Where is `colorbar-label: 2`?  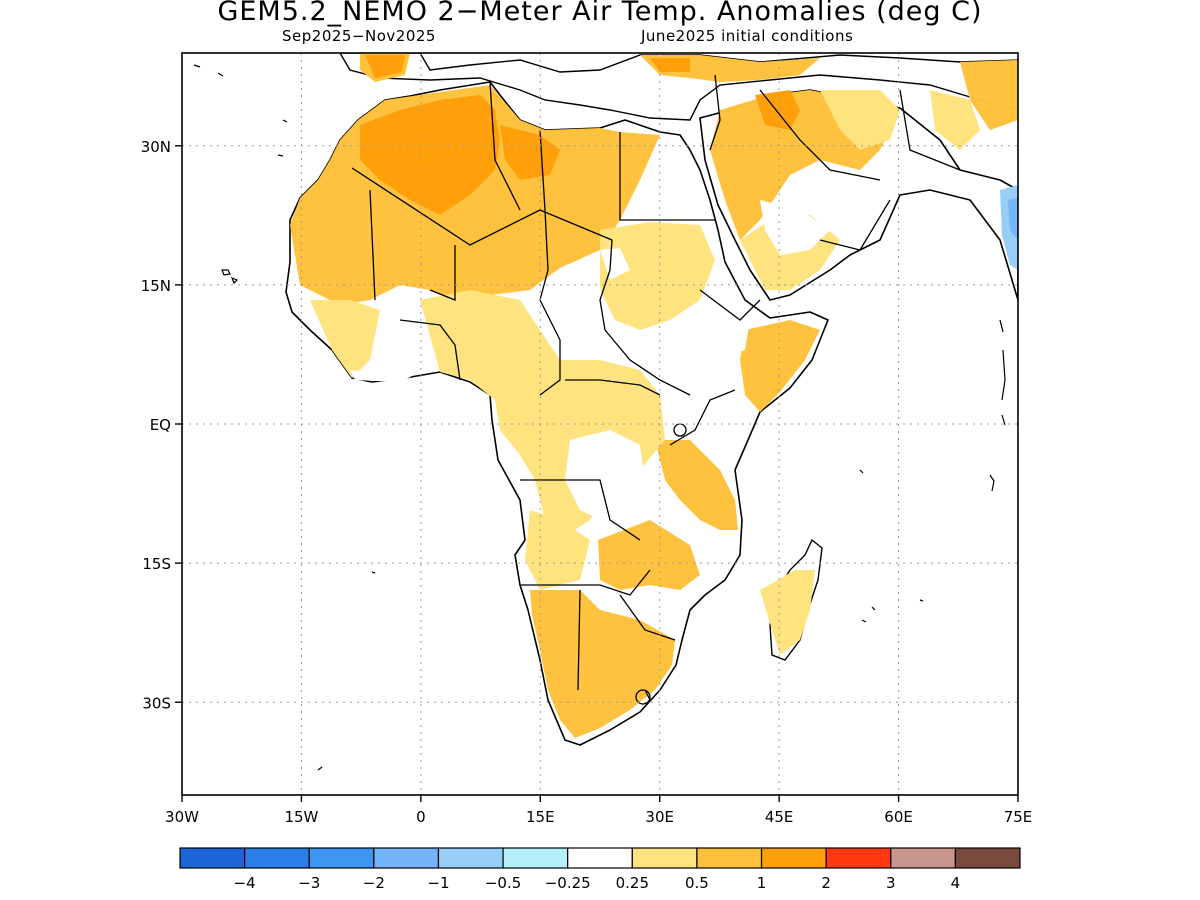 colorbar-label: 2 is located at coordinates (826, 883).